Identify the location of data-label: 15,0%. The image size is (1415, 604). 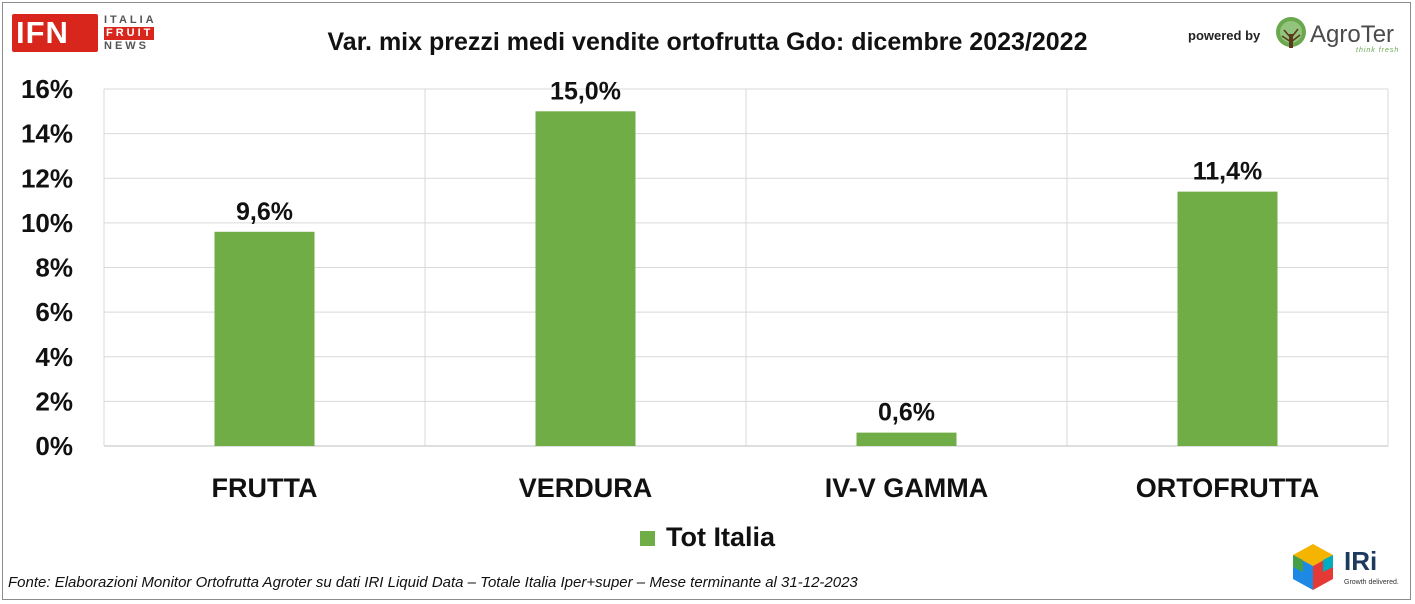
(585, 91).